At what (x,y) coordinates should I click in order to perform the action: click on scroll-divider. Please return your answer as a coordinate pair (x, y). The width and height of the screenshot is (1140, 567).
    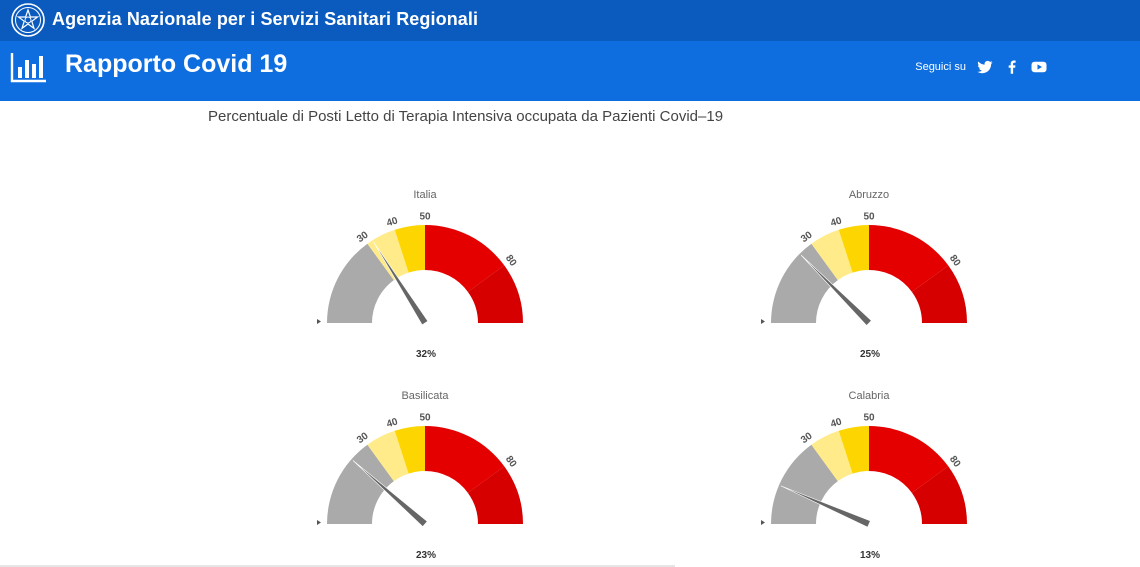
    Looking at the image, I should click on (337, 566).